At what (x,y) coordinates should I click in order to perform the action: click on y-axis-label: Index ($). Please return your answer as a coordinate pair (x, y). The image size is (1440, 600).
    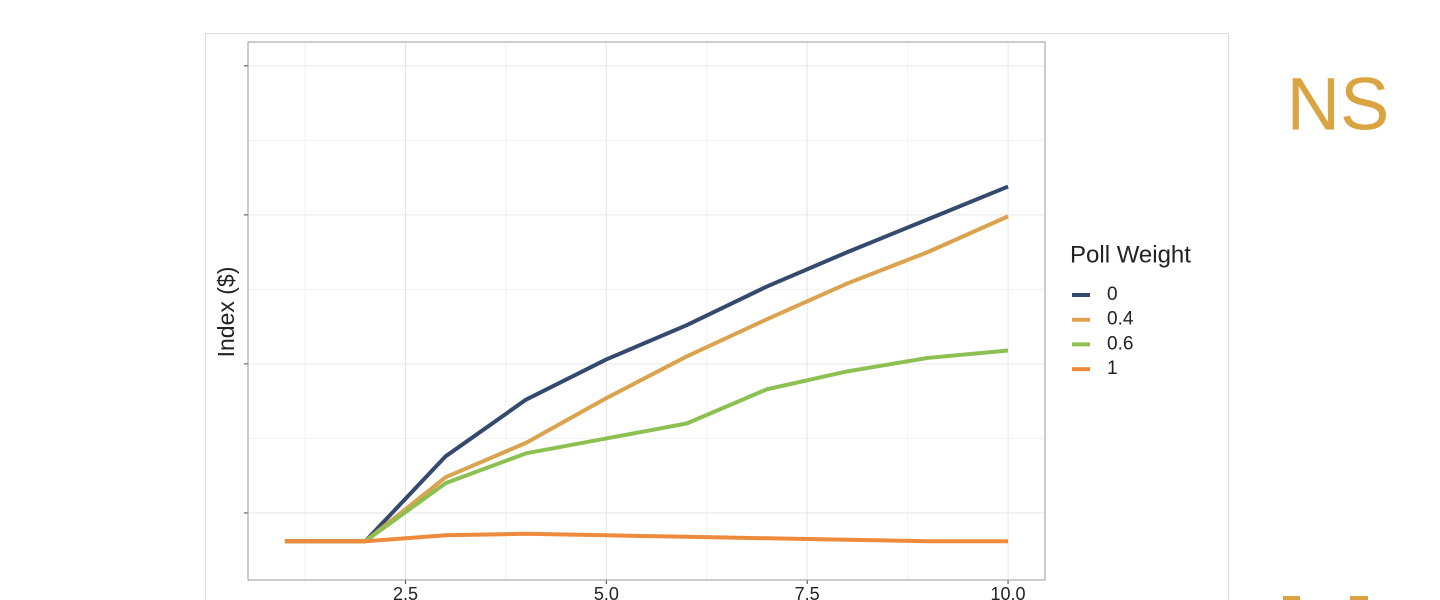
    Looking at the image, I should click on (226, 312).